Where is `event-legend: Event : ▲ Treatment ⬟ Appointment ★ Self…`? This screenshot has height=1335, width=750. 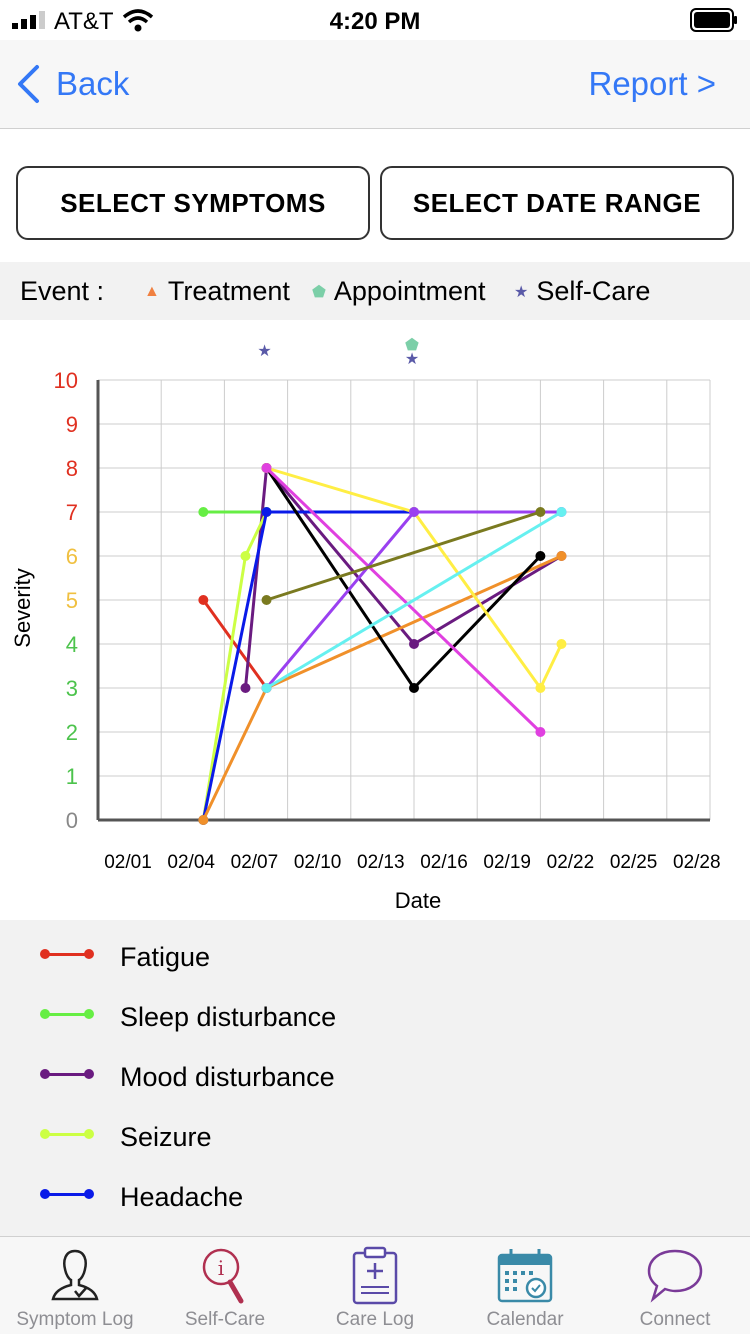
event-legend: Event : ▲ Treatment ⬟ Appointment ★ Self… is located at coordinates (375, 291).